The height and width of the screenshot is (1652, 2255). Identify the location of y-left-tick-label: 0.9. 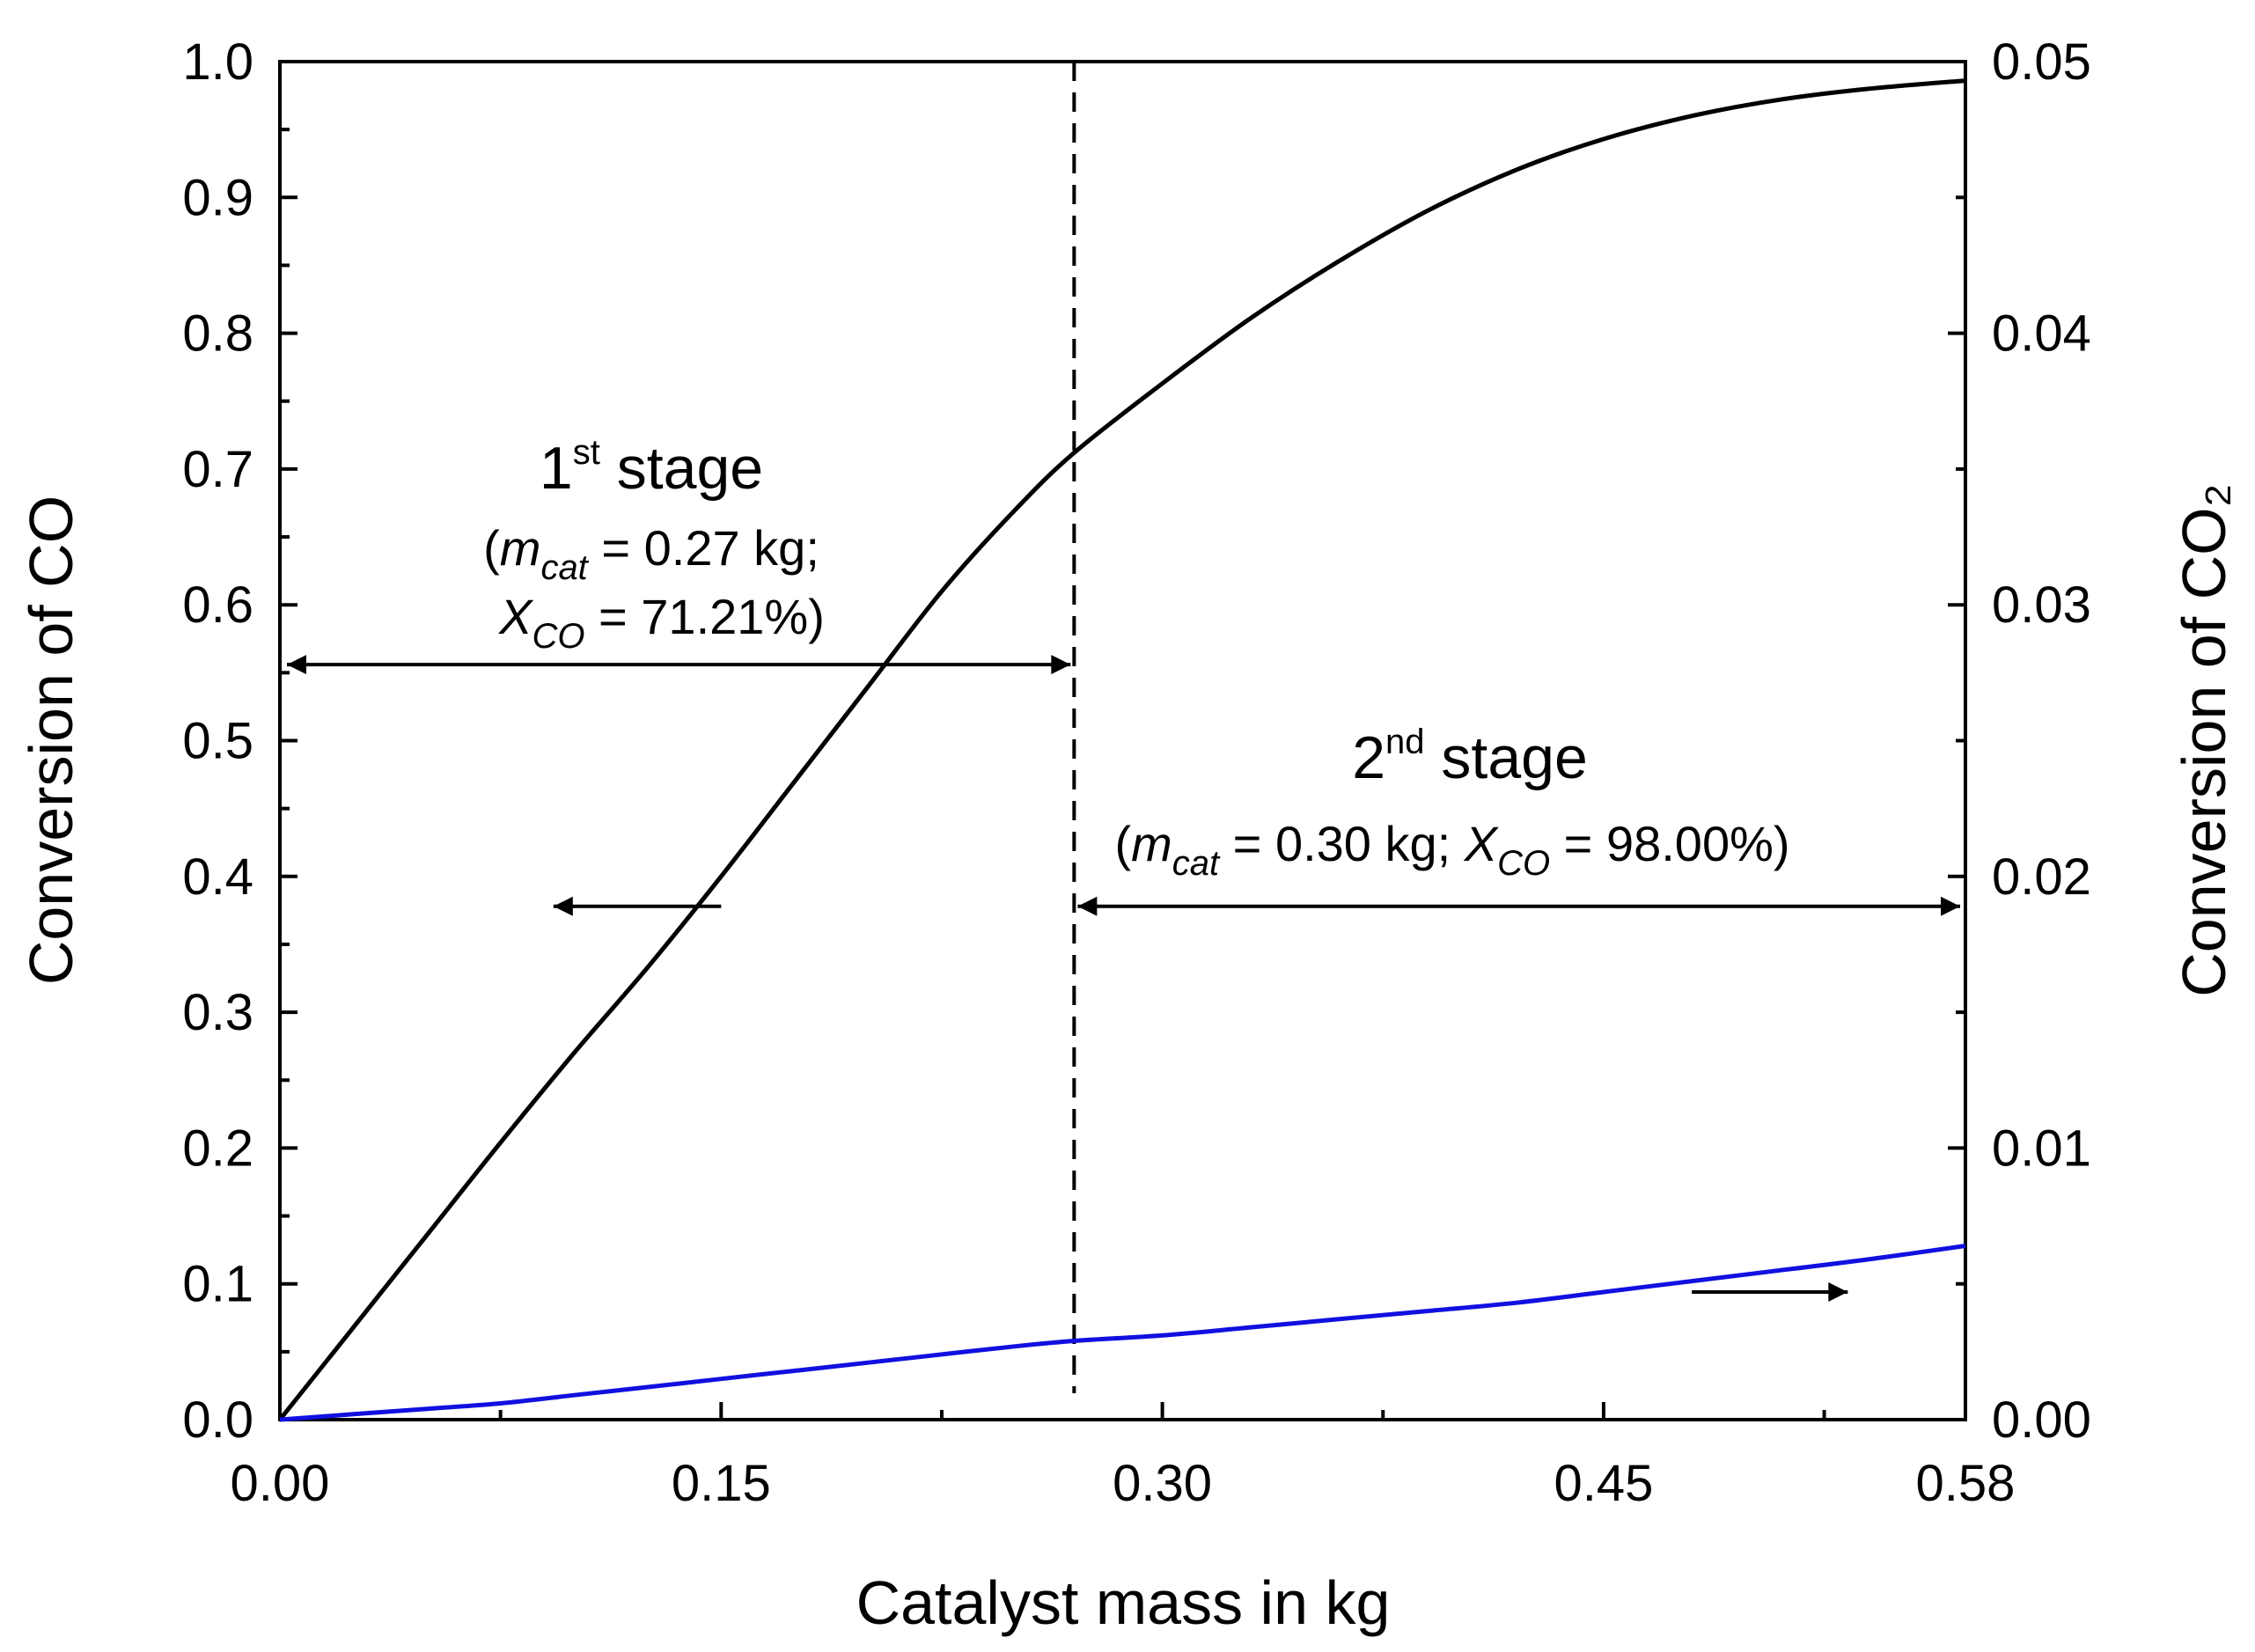
(217, 197).